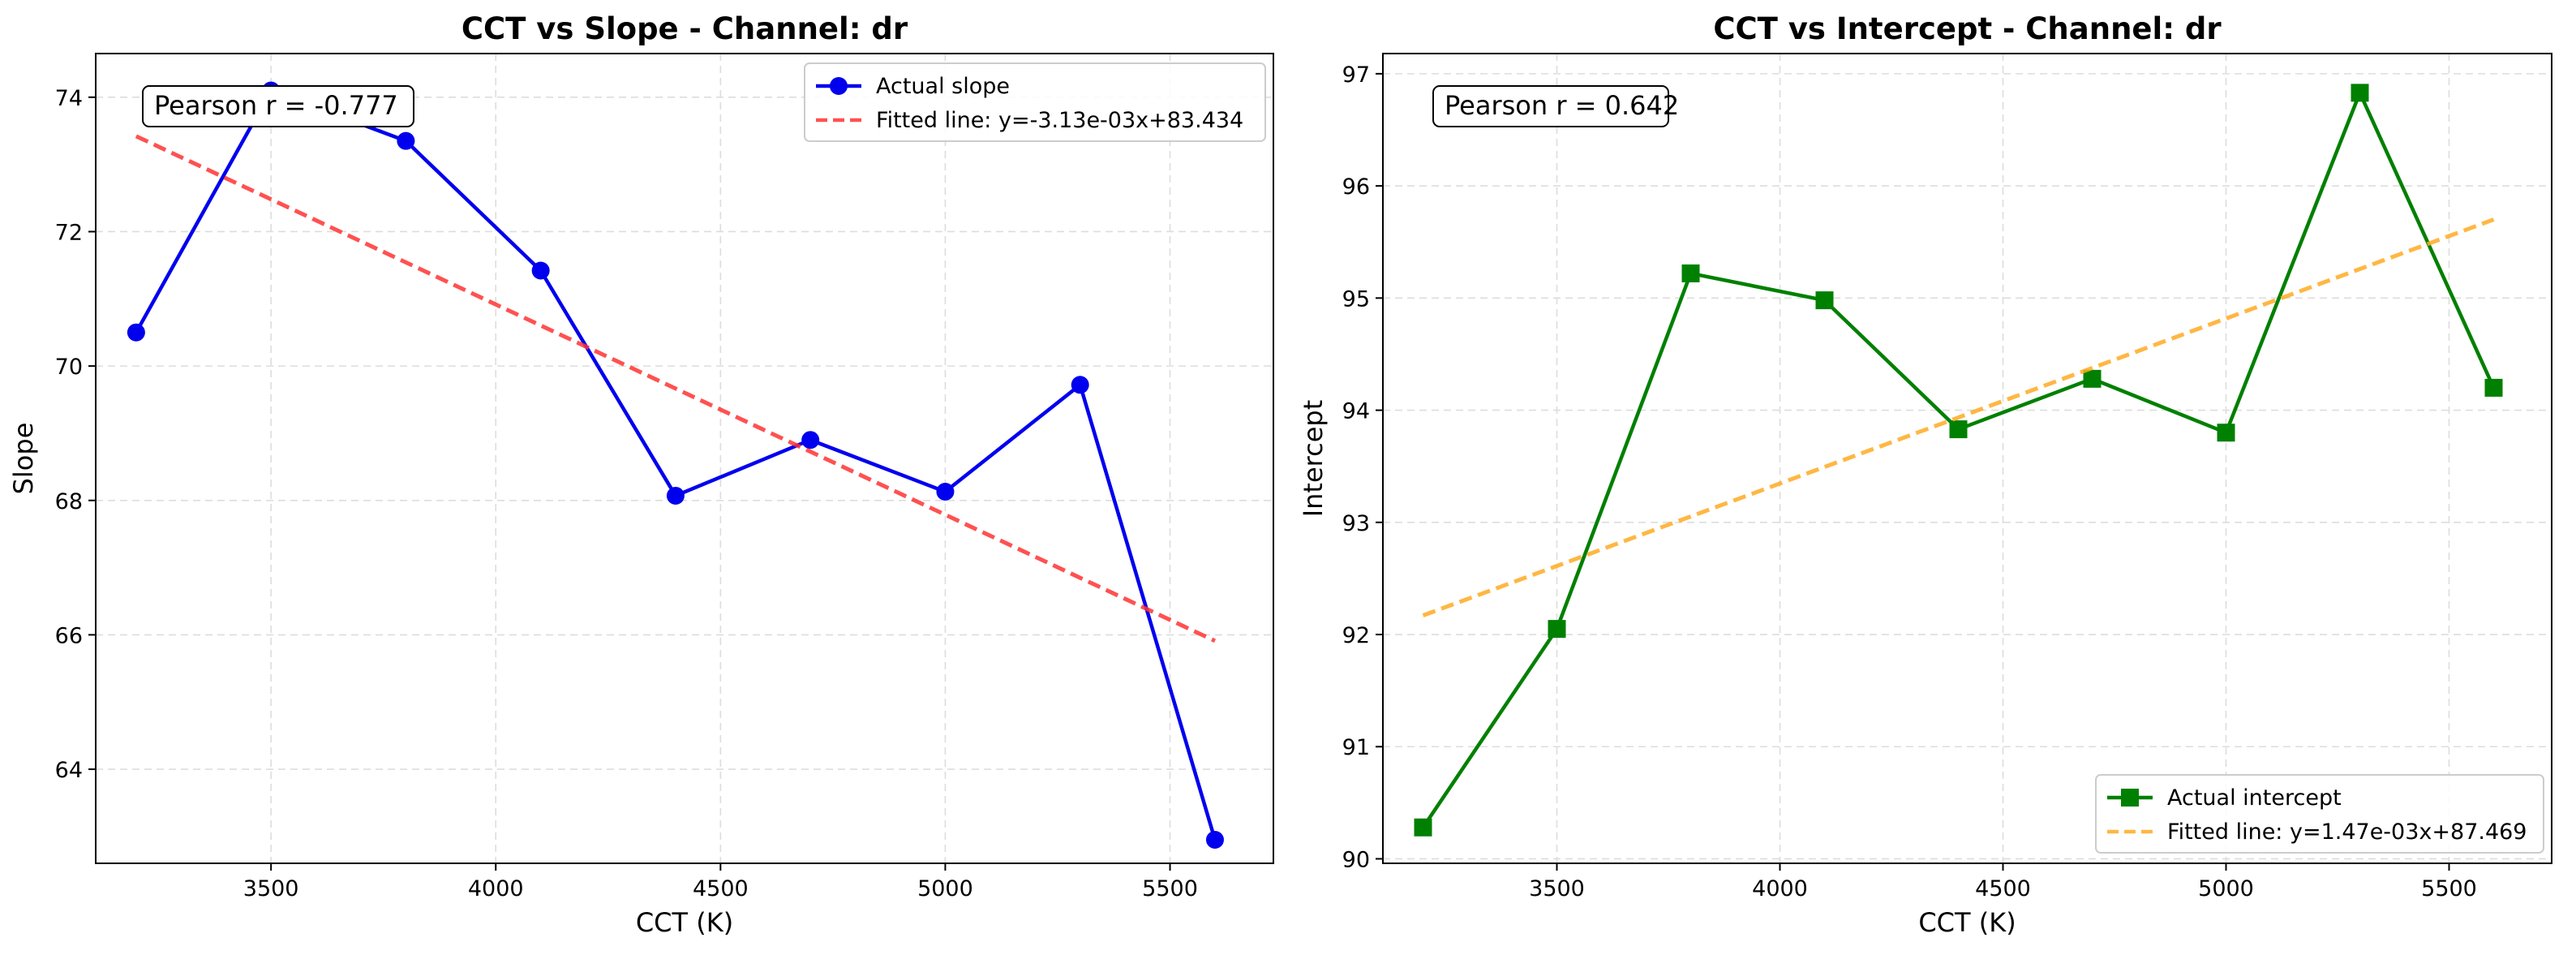  What do you see at coordinates (1356, 523) in the screenshot?
I see `y-tick-label: 93` at bounding box center [1356, 523].